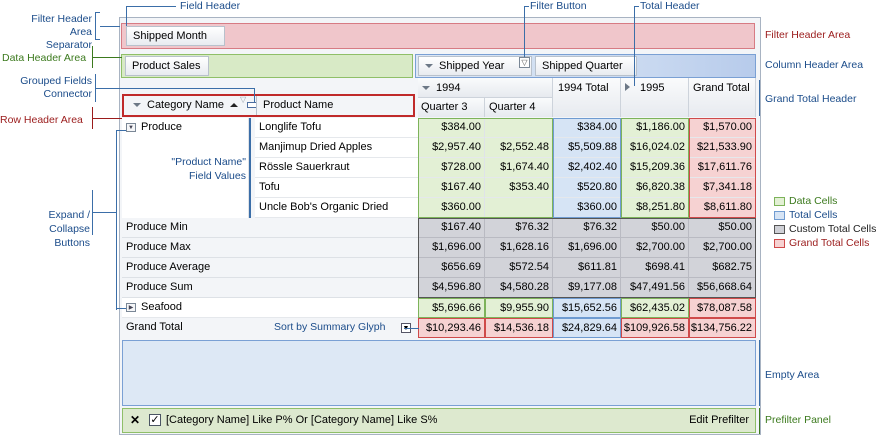 This screenshot has height=436, width=878. I want to click on funnel-icon: ▽, so click(524, 62).